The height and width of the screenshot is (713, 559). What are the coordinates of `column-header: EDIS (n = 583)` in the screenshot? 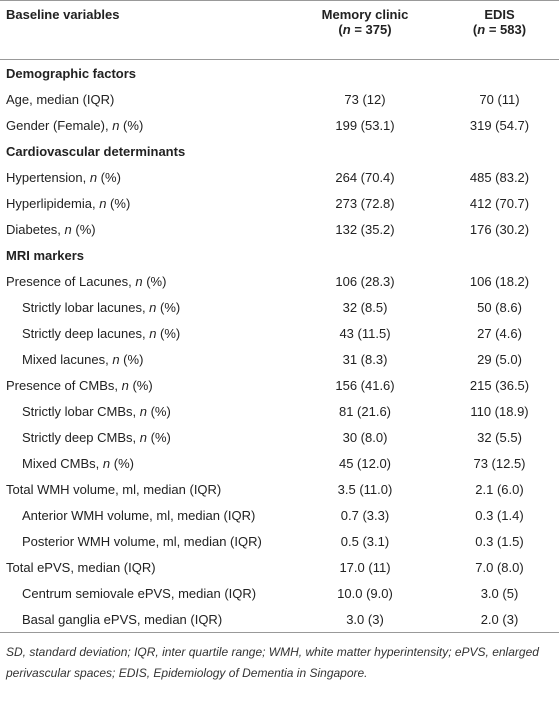 It's located at (499, 30).